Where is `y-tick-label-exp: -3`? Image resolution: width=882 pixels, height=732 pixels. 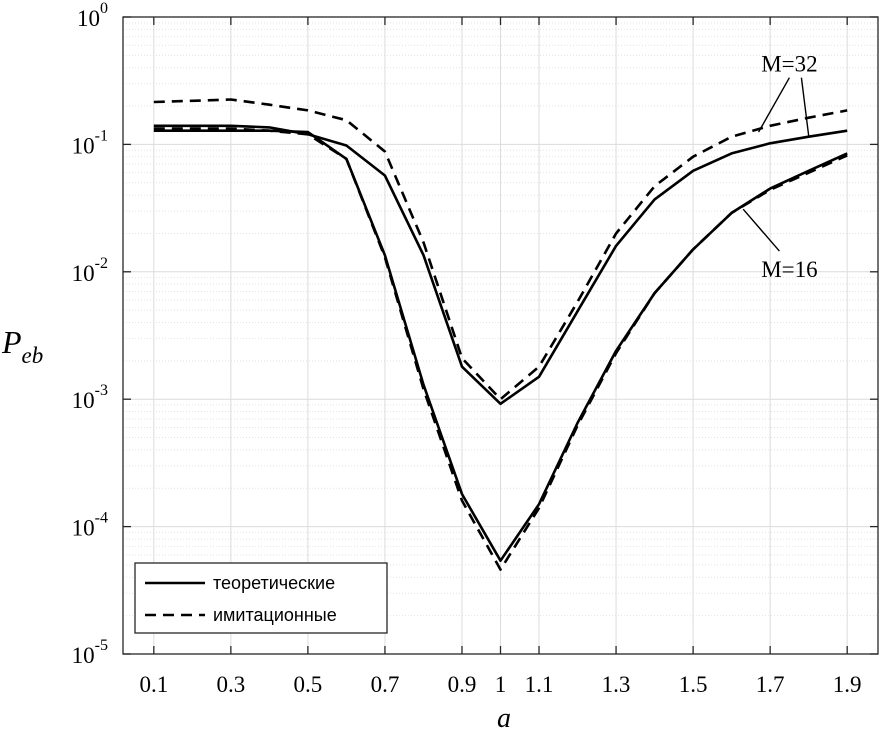
y-tick-label-exp: -3 is located at coordinates (101, 390).